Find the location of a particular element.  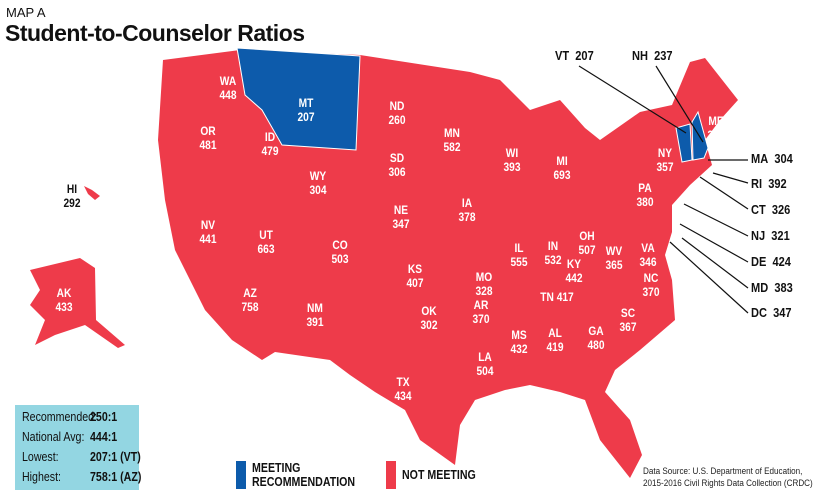

callout-line-nh is located at coordinates (679, 104).